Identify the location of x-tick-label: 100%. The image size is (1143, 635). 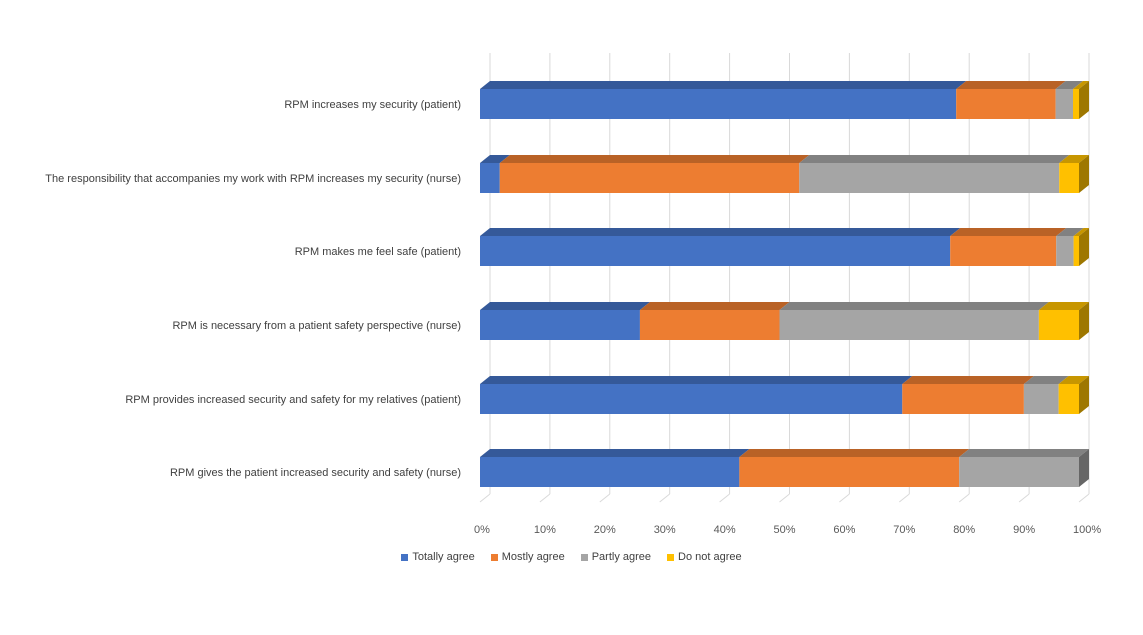
(1087, 530).